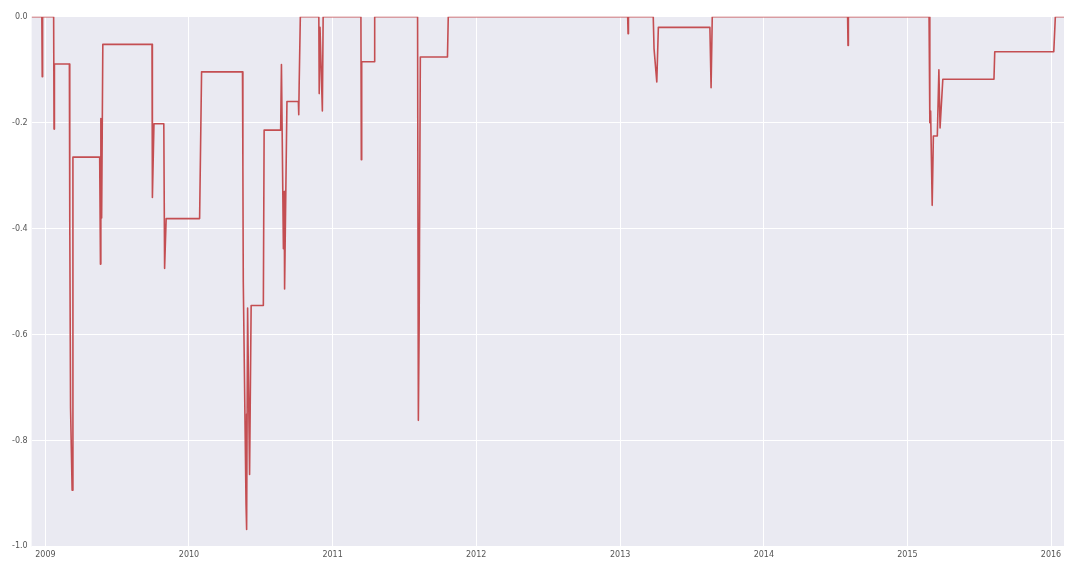 This screenshot has width=1080, height=572. Describe the element at coordinates (907, 555) in the screenshot. I see `x-tick-label: 2015` at that location.